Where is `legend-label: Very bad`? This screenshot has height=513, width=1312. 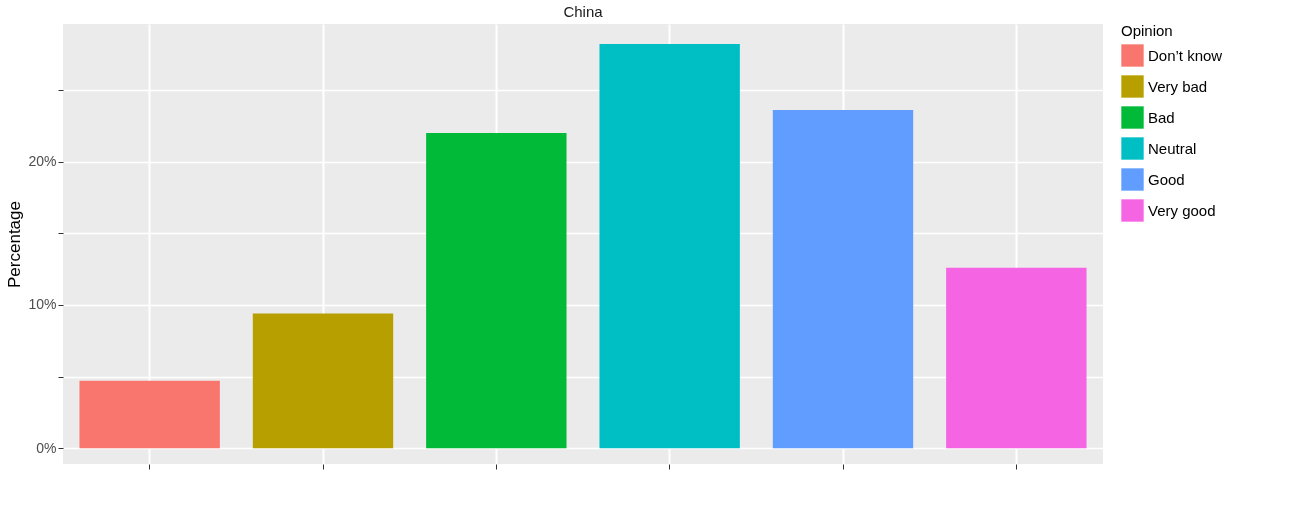 legend-label: Very bad is located at coordinates (1178, 86).